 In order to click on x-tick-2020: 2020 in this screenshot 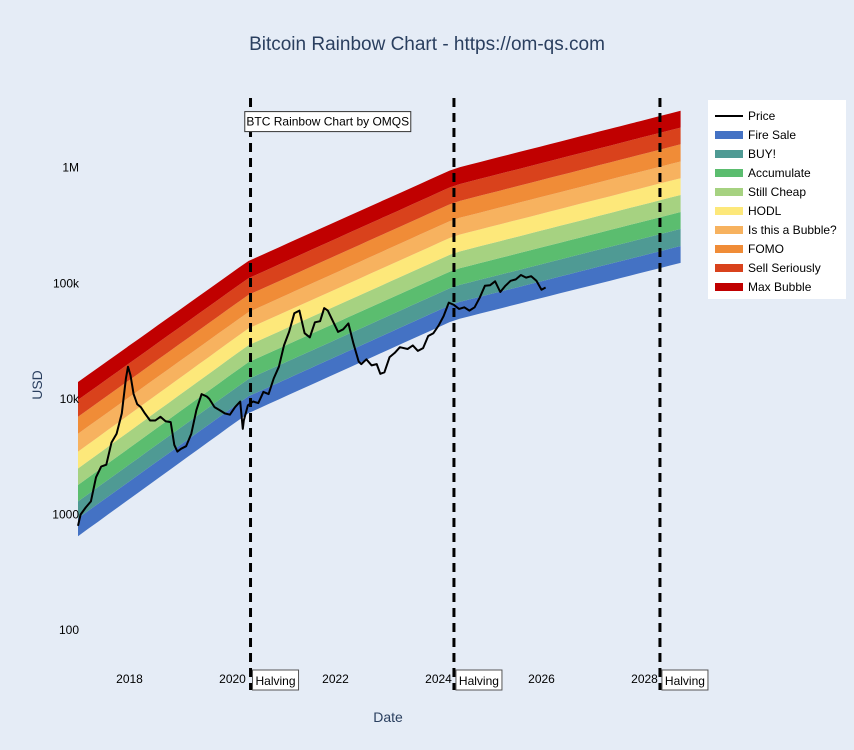, I will do `click(232, 679)`.